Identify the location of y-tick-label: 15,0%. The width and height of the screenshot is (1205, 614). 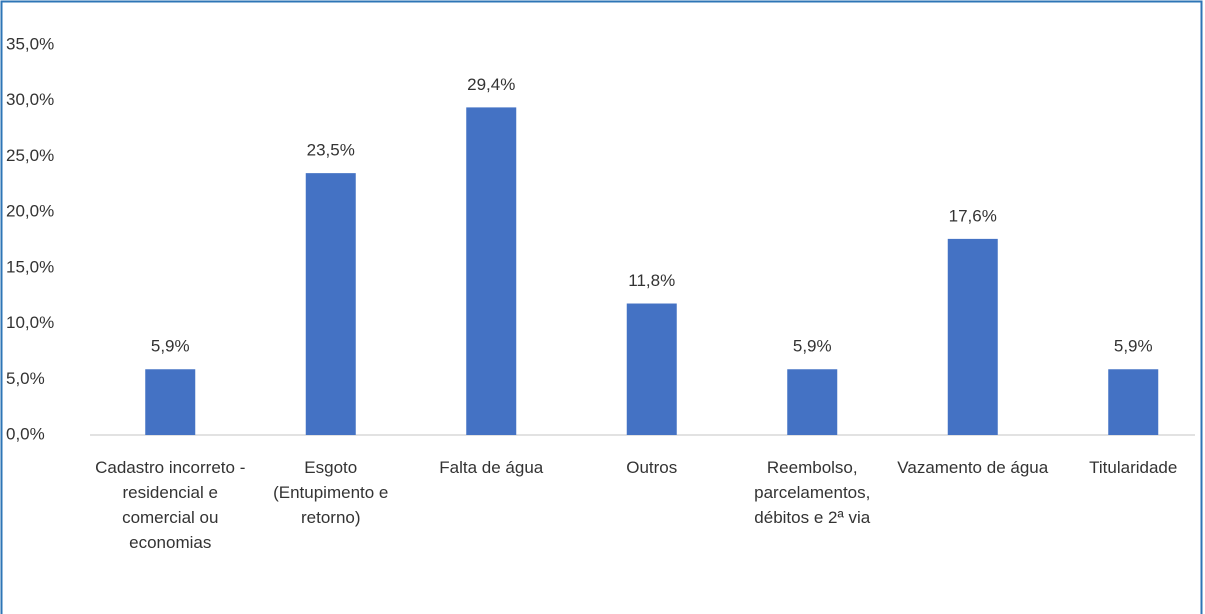
(30, 266).